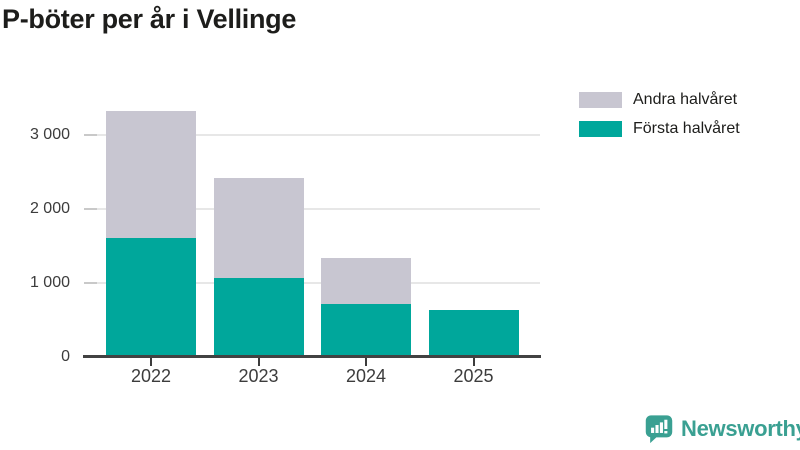 The image size is (800, 450). What do you see at coordinates (740, 428) in the screenshot?
I see `newsworthy-wordmark: Newsworthy` at bounding box center [740, 428].